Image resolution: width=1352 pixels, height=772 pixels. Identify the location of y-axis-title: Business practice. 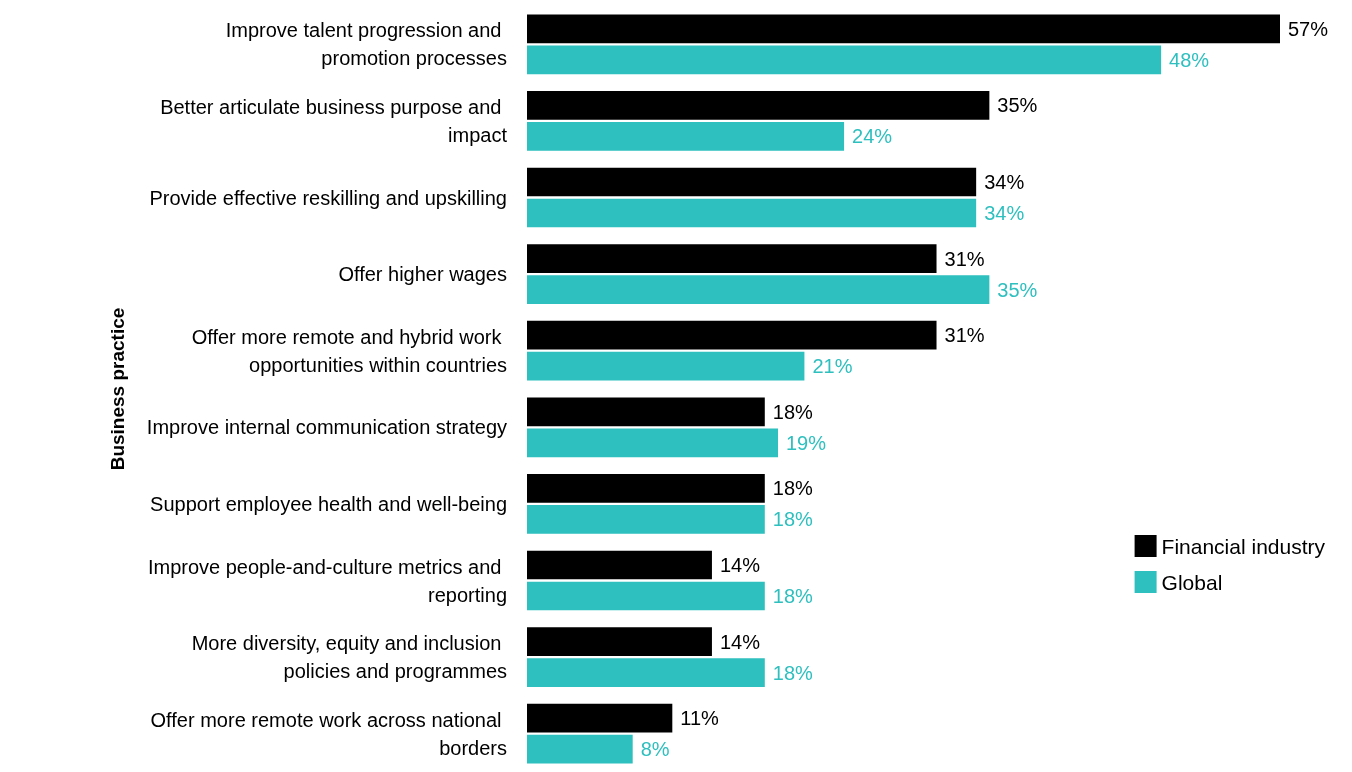
(117, 389).